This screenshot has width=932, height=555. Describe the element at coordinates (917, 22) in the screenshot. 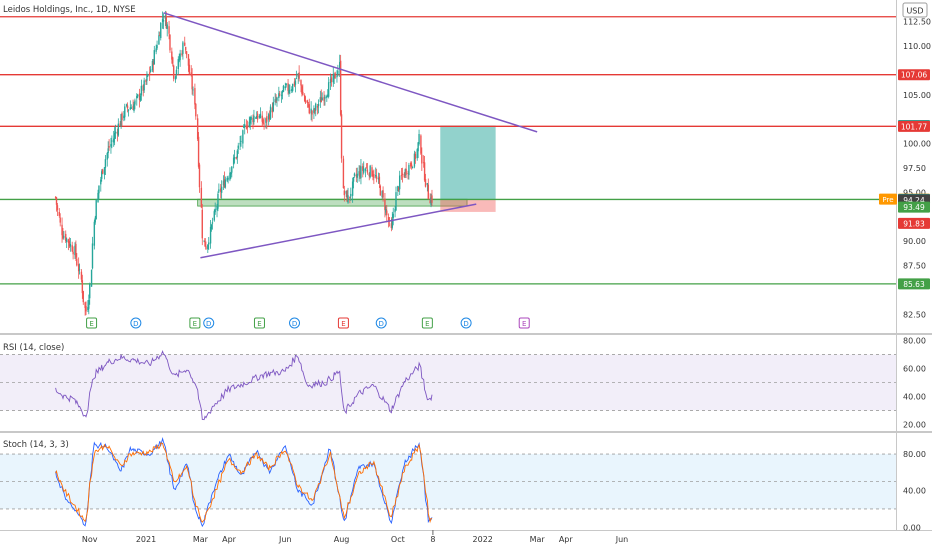

I see `price-tick-label: 112.50` at that location.